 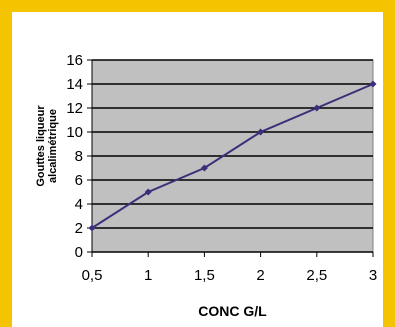 What do you see at coordinates (204, 275) in the screenshot?
I see `x-tick-label: 1,5` at bounding box center [204, 275].